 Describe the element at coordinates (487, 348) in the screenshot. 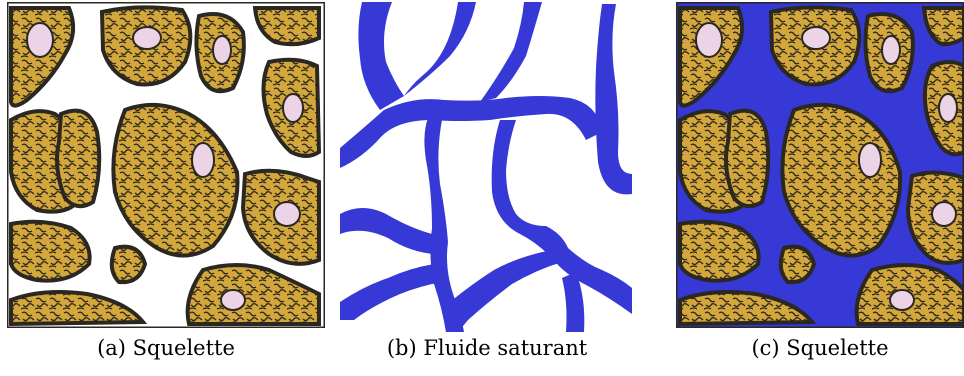

I see `caption-b: (b) Fluide saturant` at that location.